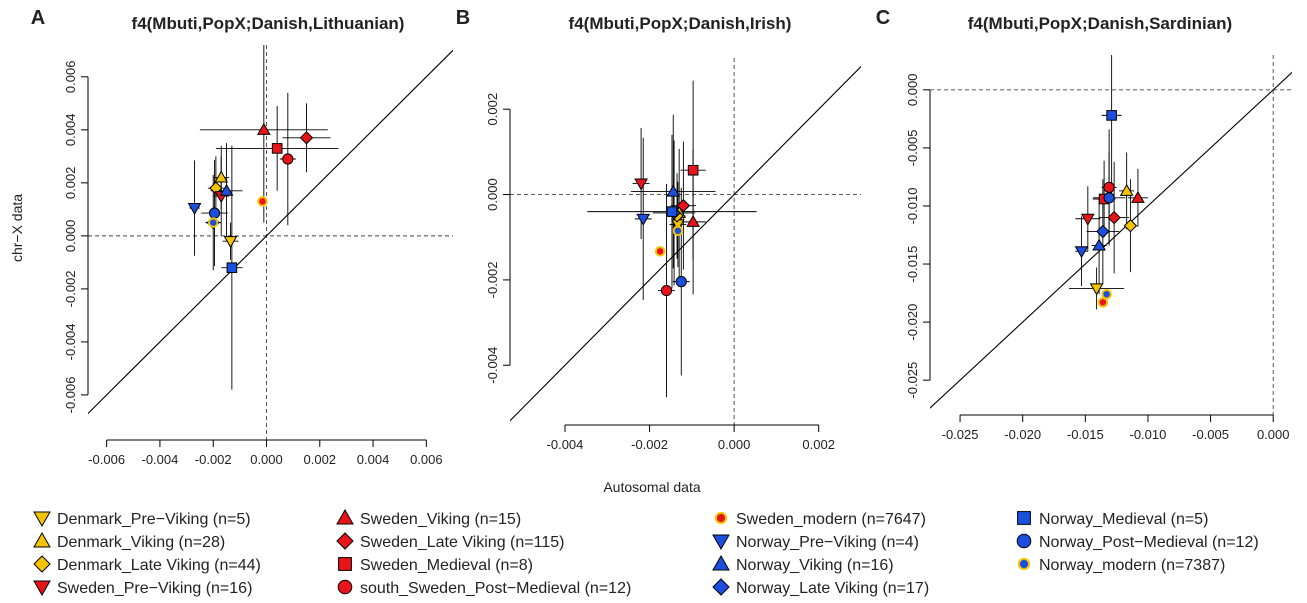 This screenshot has height=603, width=1307. I want to click on legend-label: Norway_Medieval (n=5), so click(1123, 519).